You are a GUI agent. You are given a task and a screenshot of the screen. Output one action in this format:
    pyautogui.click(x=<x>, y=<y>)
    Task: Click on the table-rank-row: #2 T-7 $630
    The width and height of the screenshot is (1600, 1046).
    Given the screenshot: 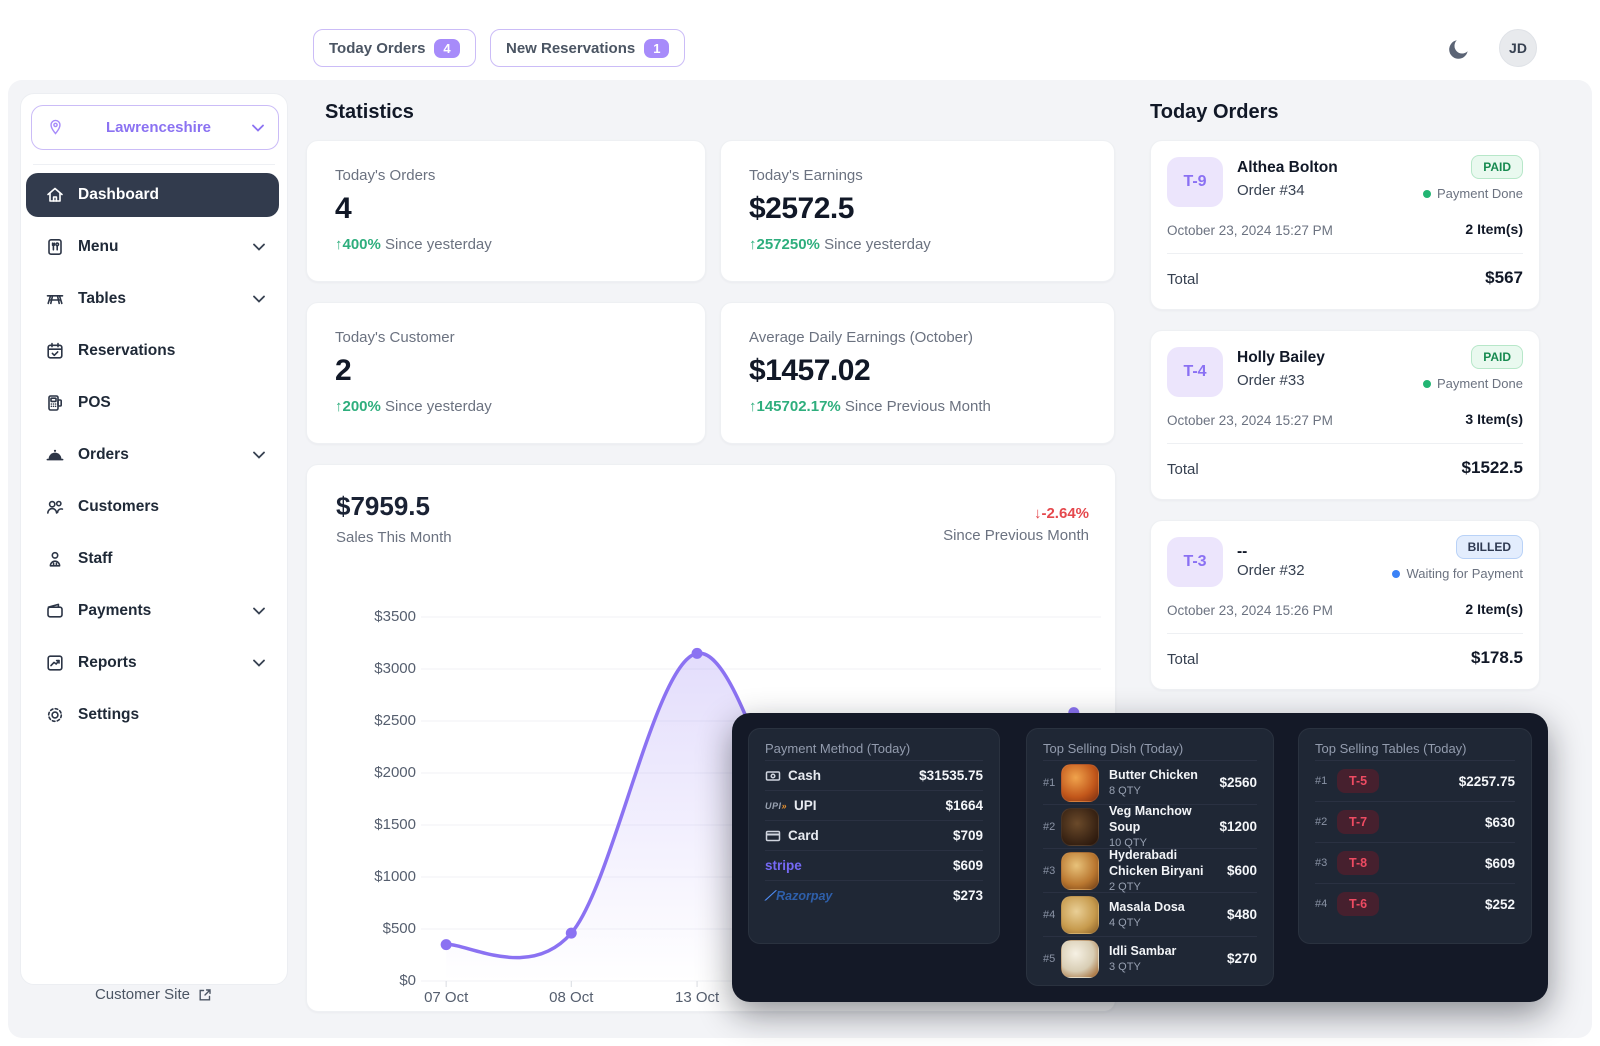 What is the action you would take?
    pyautogui.click(x=1415, y=821)
    